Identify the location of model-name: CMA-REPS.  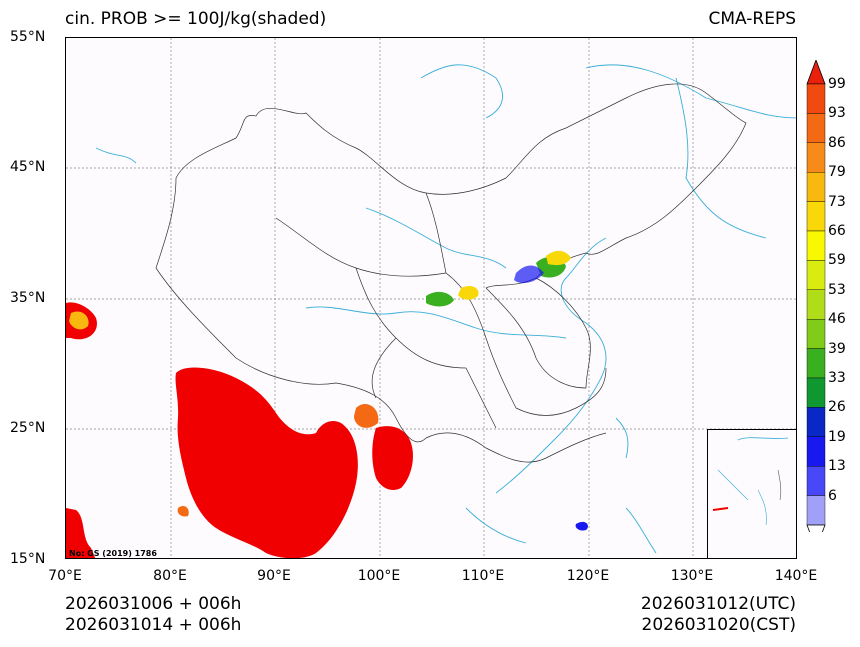
(752, 19).